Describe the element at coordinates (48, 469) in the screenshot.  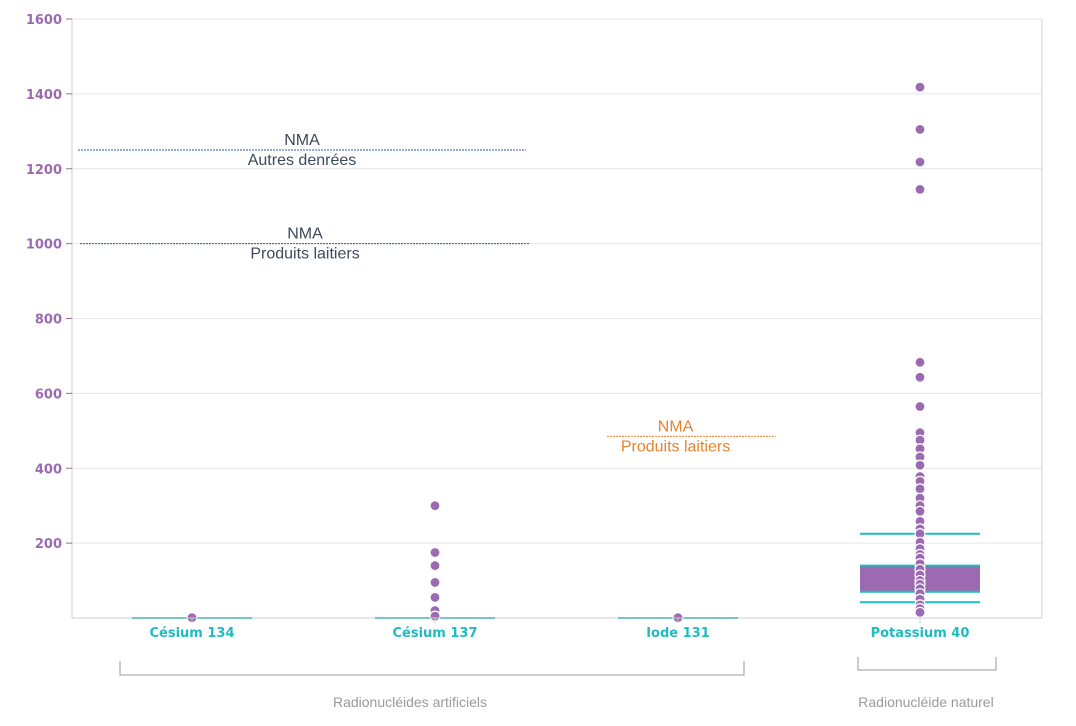
I see `y-tick-label: 400` at that location.